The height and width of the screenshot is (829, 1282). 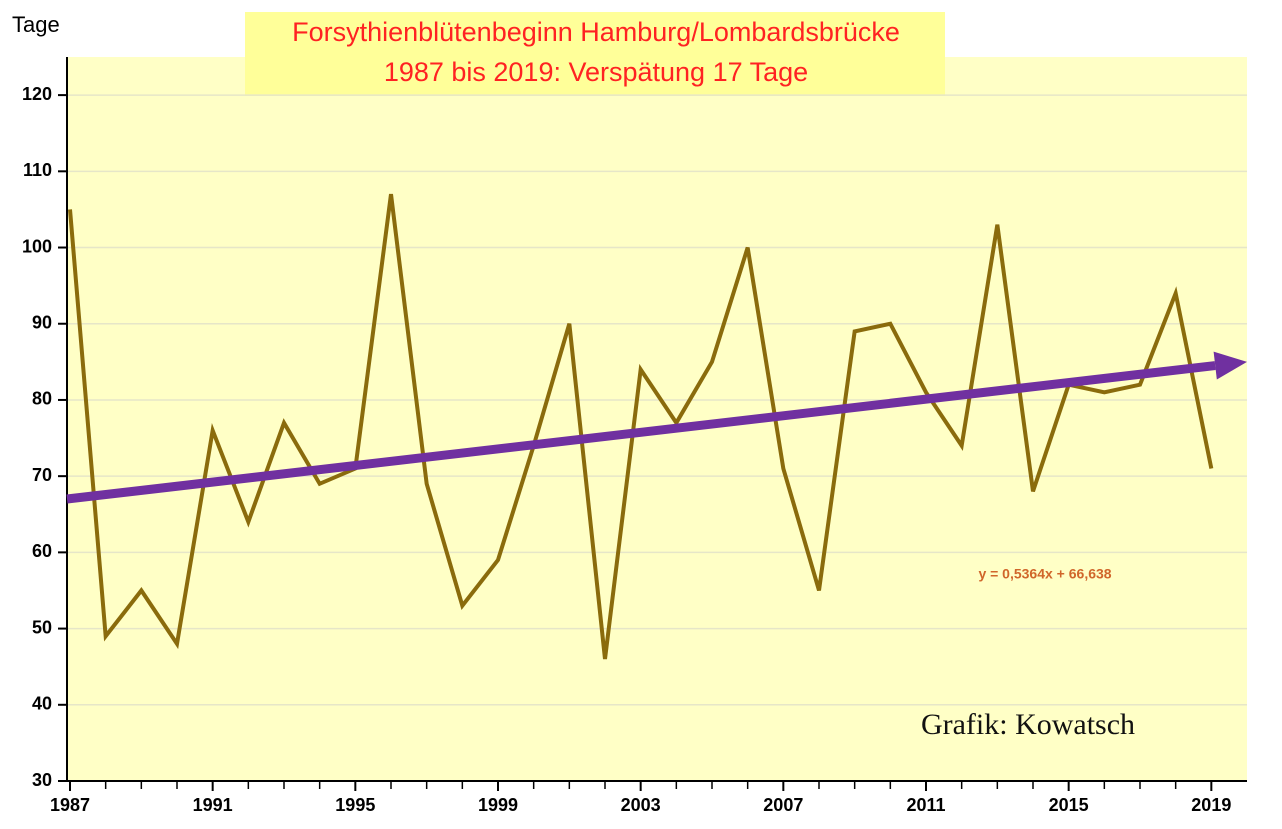 What do you see at coordinates (1028, 724) in the screenshot?
I see `credit: Grafik: Kowatsch` at bounding box center [1028, 724].